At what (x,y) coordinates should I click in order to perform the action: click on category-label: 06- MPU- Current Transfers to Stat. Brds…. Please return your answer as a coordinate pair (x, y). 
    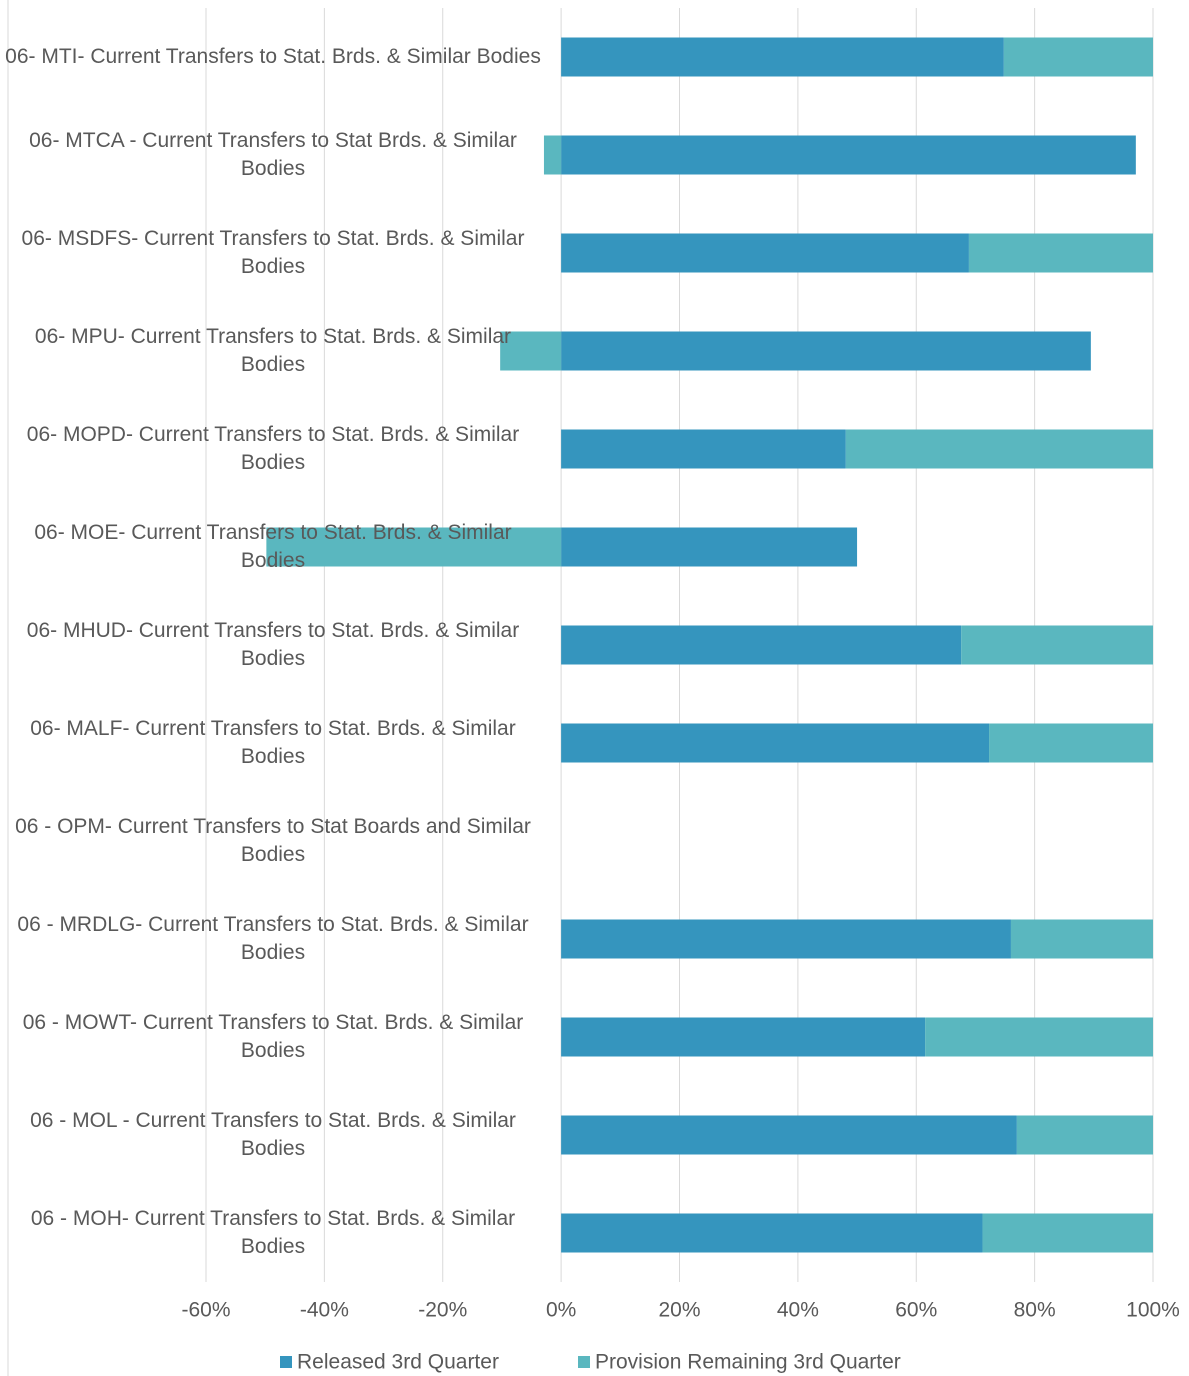
    Looking at the image, I should click on (273, 350).